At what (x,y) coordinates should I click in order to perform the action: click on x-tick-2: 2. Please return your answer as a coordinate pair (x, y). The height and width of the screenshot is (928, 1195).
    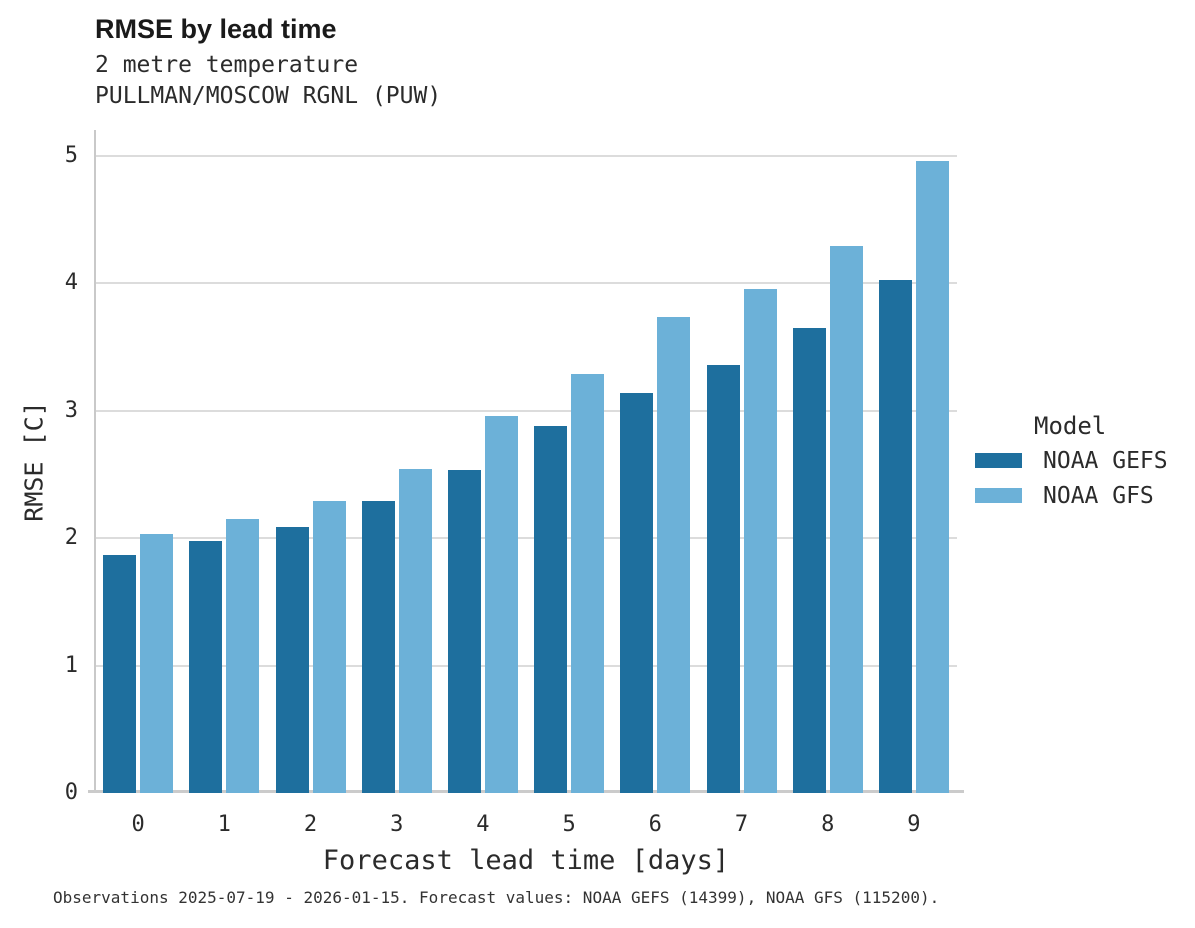
    Looking at the image, I should click on (310, 824).